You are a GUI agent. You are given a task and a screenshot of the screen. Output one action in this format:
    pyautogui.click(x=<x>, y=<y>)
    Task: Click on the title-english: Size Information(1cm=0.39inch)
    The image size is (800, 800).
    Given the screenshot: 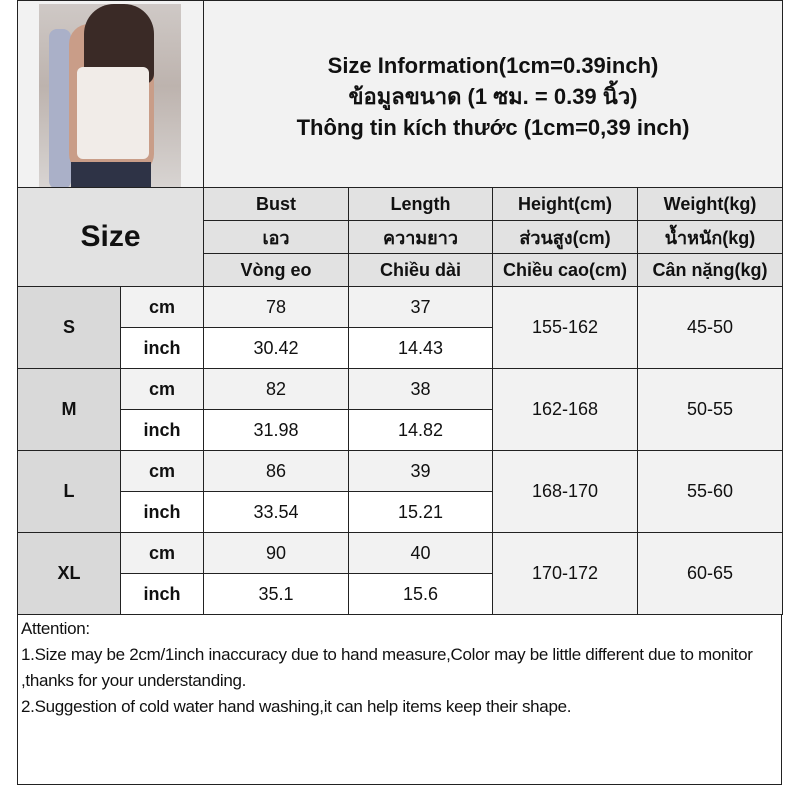 What is the action you would take?
    pyautogui.click(x=493, y=65)
    